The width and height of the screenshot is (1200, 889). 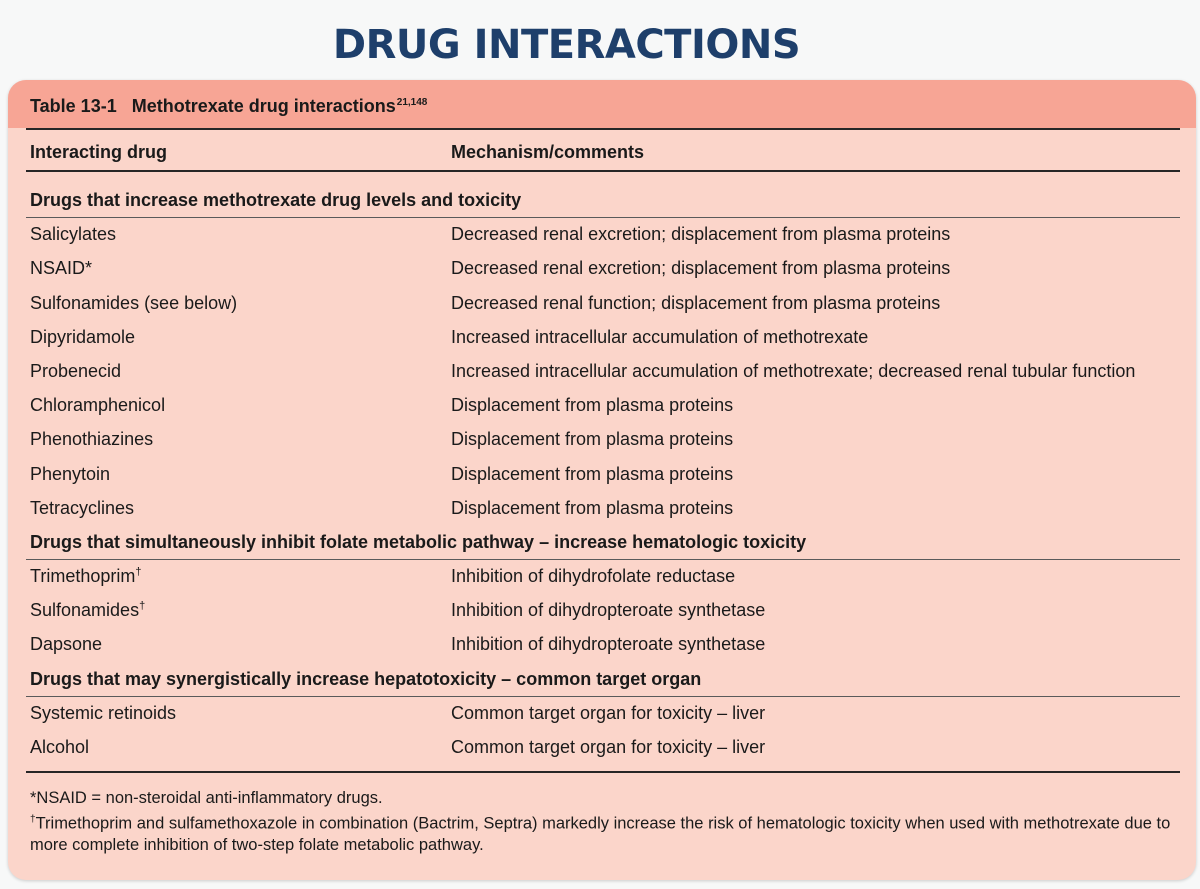 What do you see at coordinates (593, 576) in the screenshot?
I see `mechanism-cell: Inhibition of dihydrofolate reductase` at bounding box center [593, 576].